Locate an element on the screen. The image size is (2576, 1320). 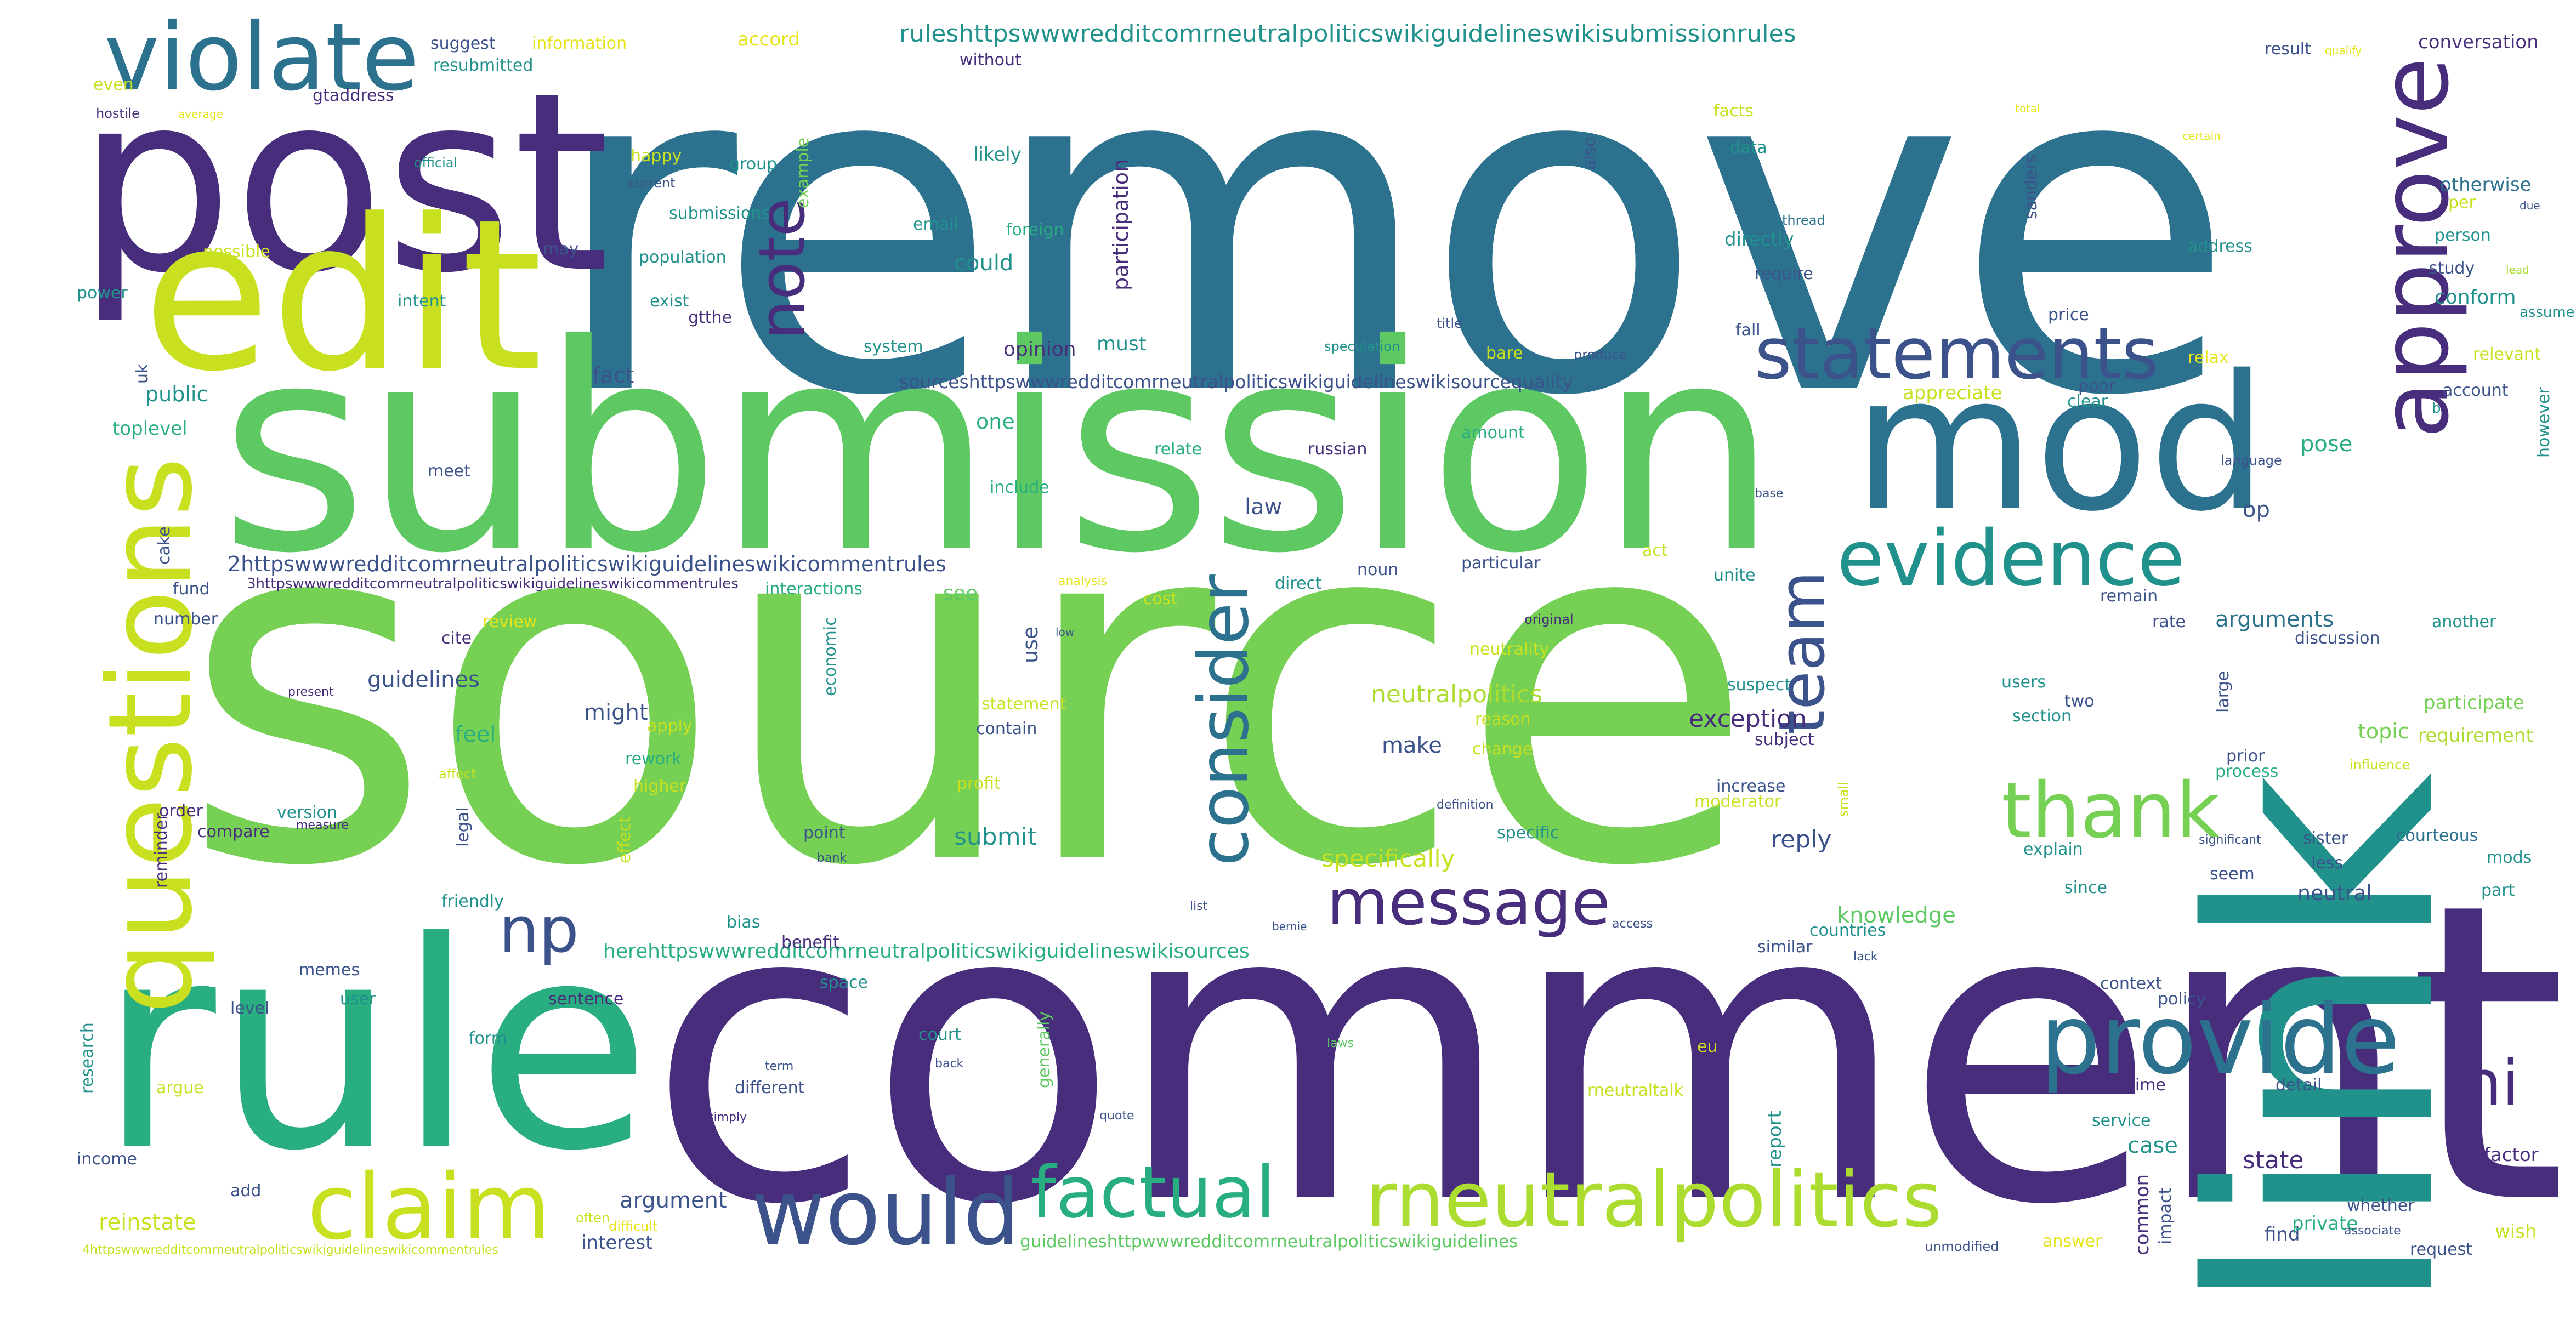
word-fall: fall is located at coordinates (1748, 330).